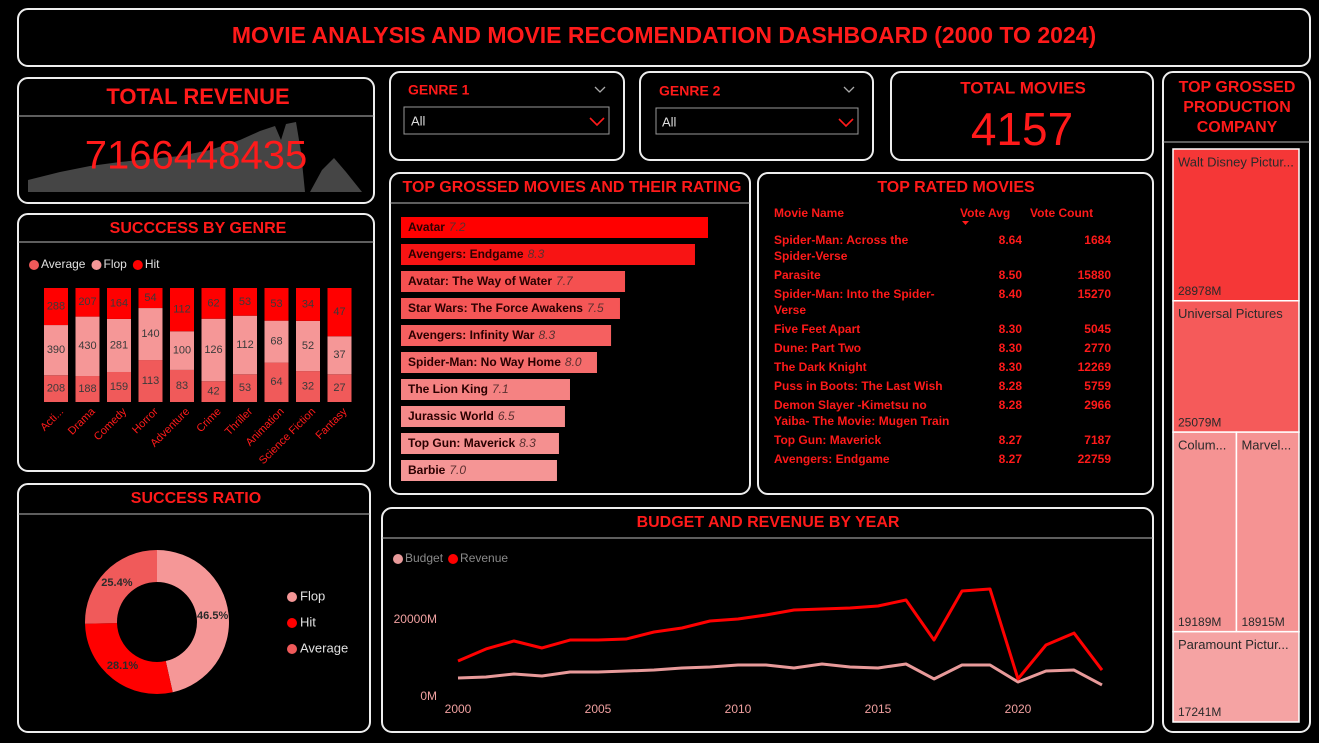  What do you see at coordinates (428, 696) in the screenshot?
I see `y-tick-label: 0M` at bounding box center [428, 696].